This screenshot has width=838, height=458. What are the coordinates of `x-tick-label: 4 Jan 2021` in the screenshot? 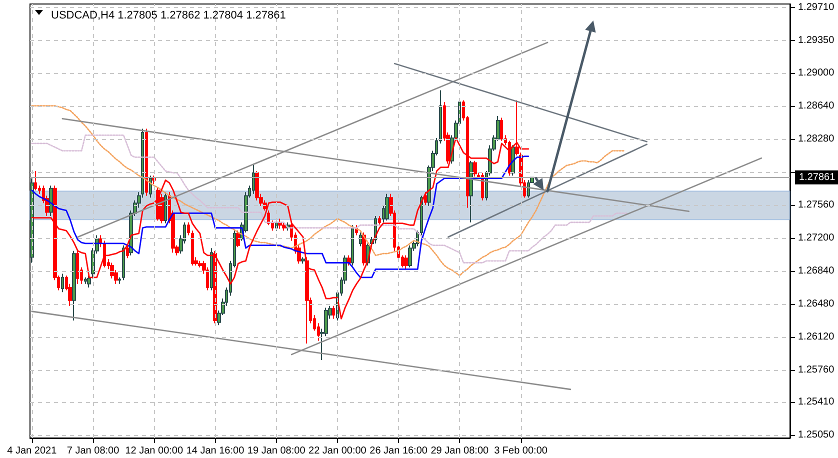 It's located at (32, 451).